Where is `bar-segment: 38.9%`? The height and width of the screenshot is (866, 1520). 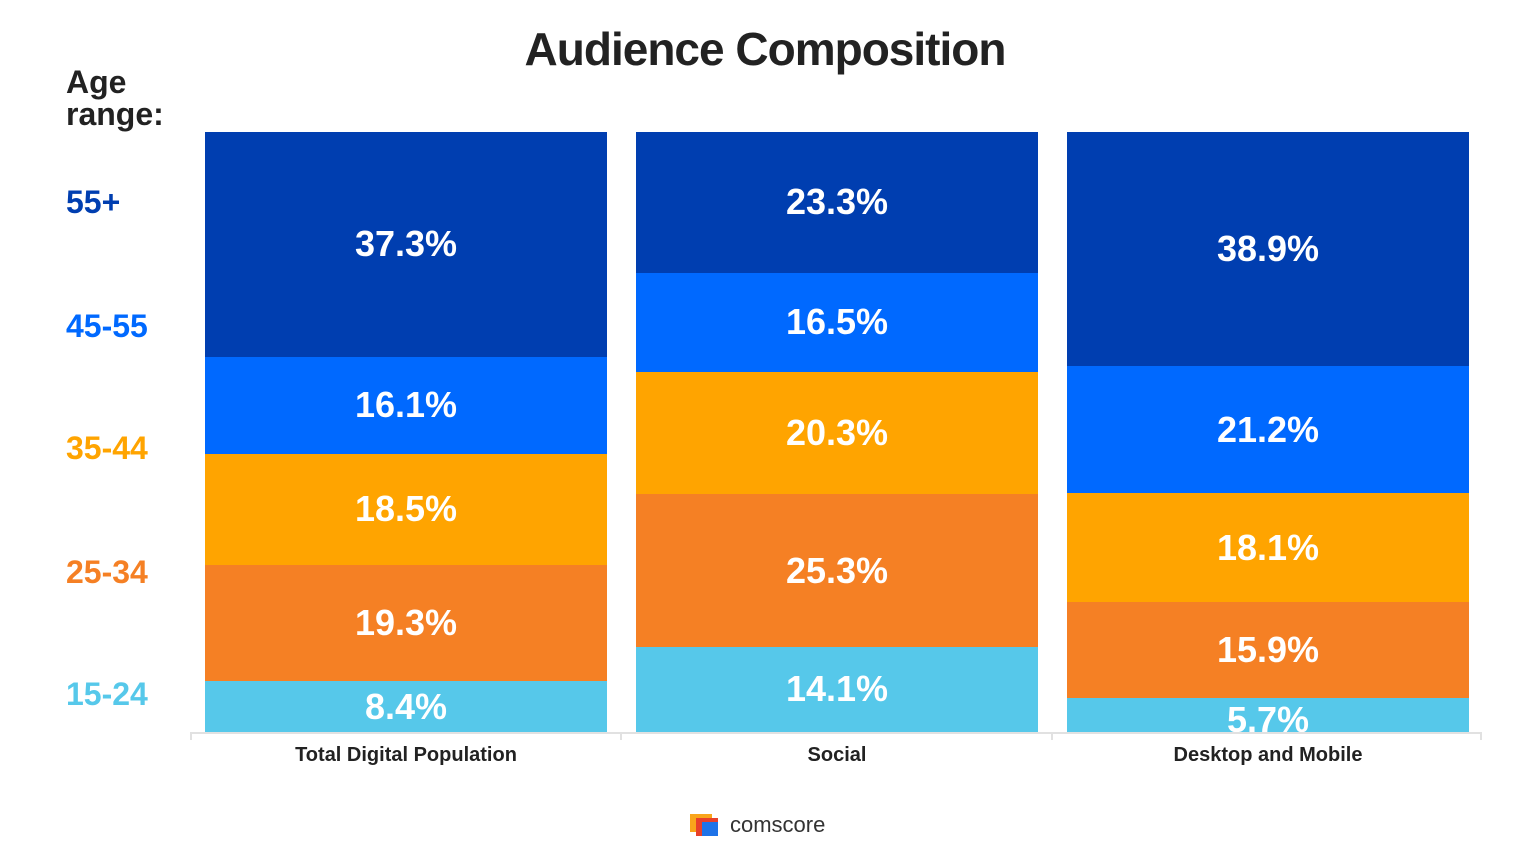
bar-segment: 38.9% is located at coordinates (1268, 249).